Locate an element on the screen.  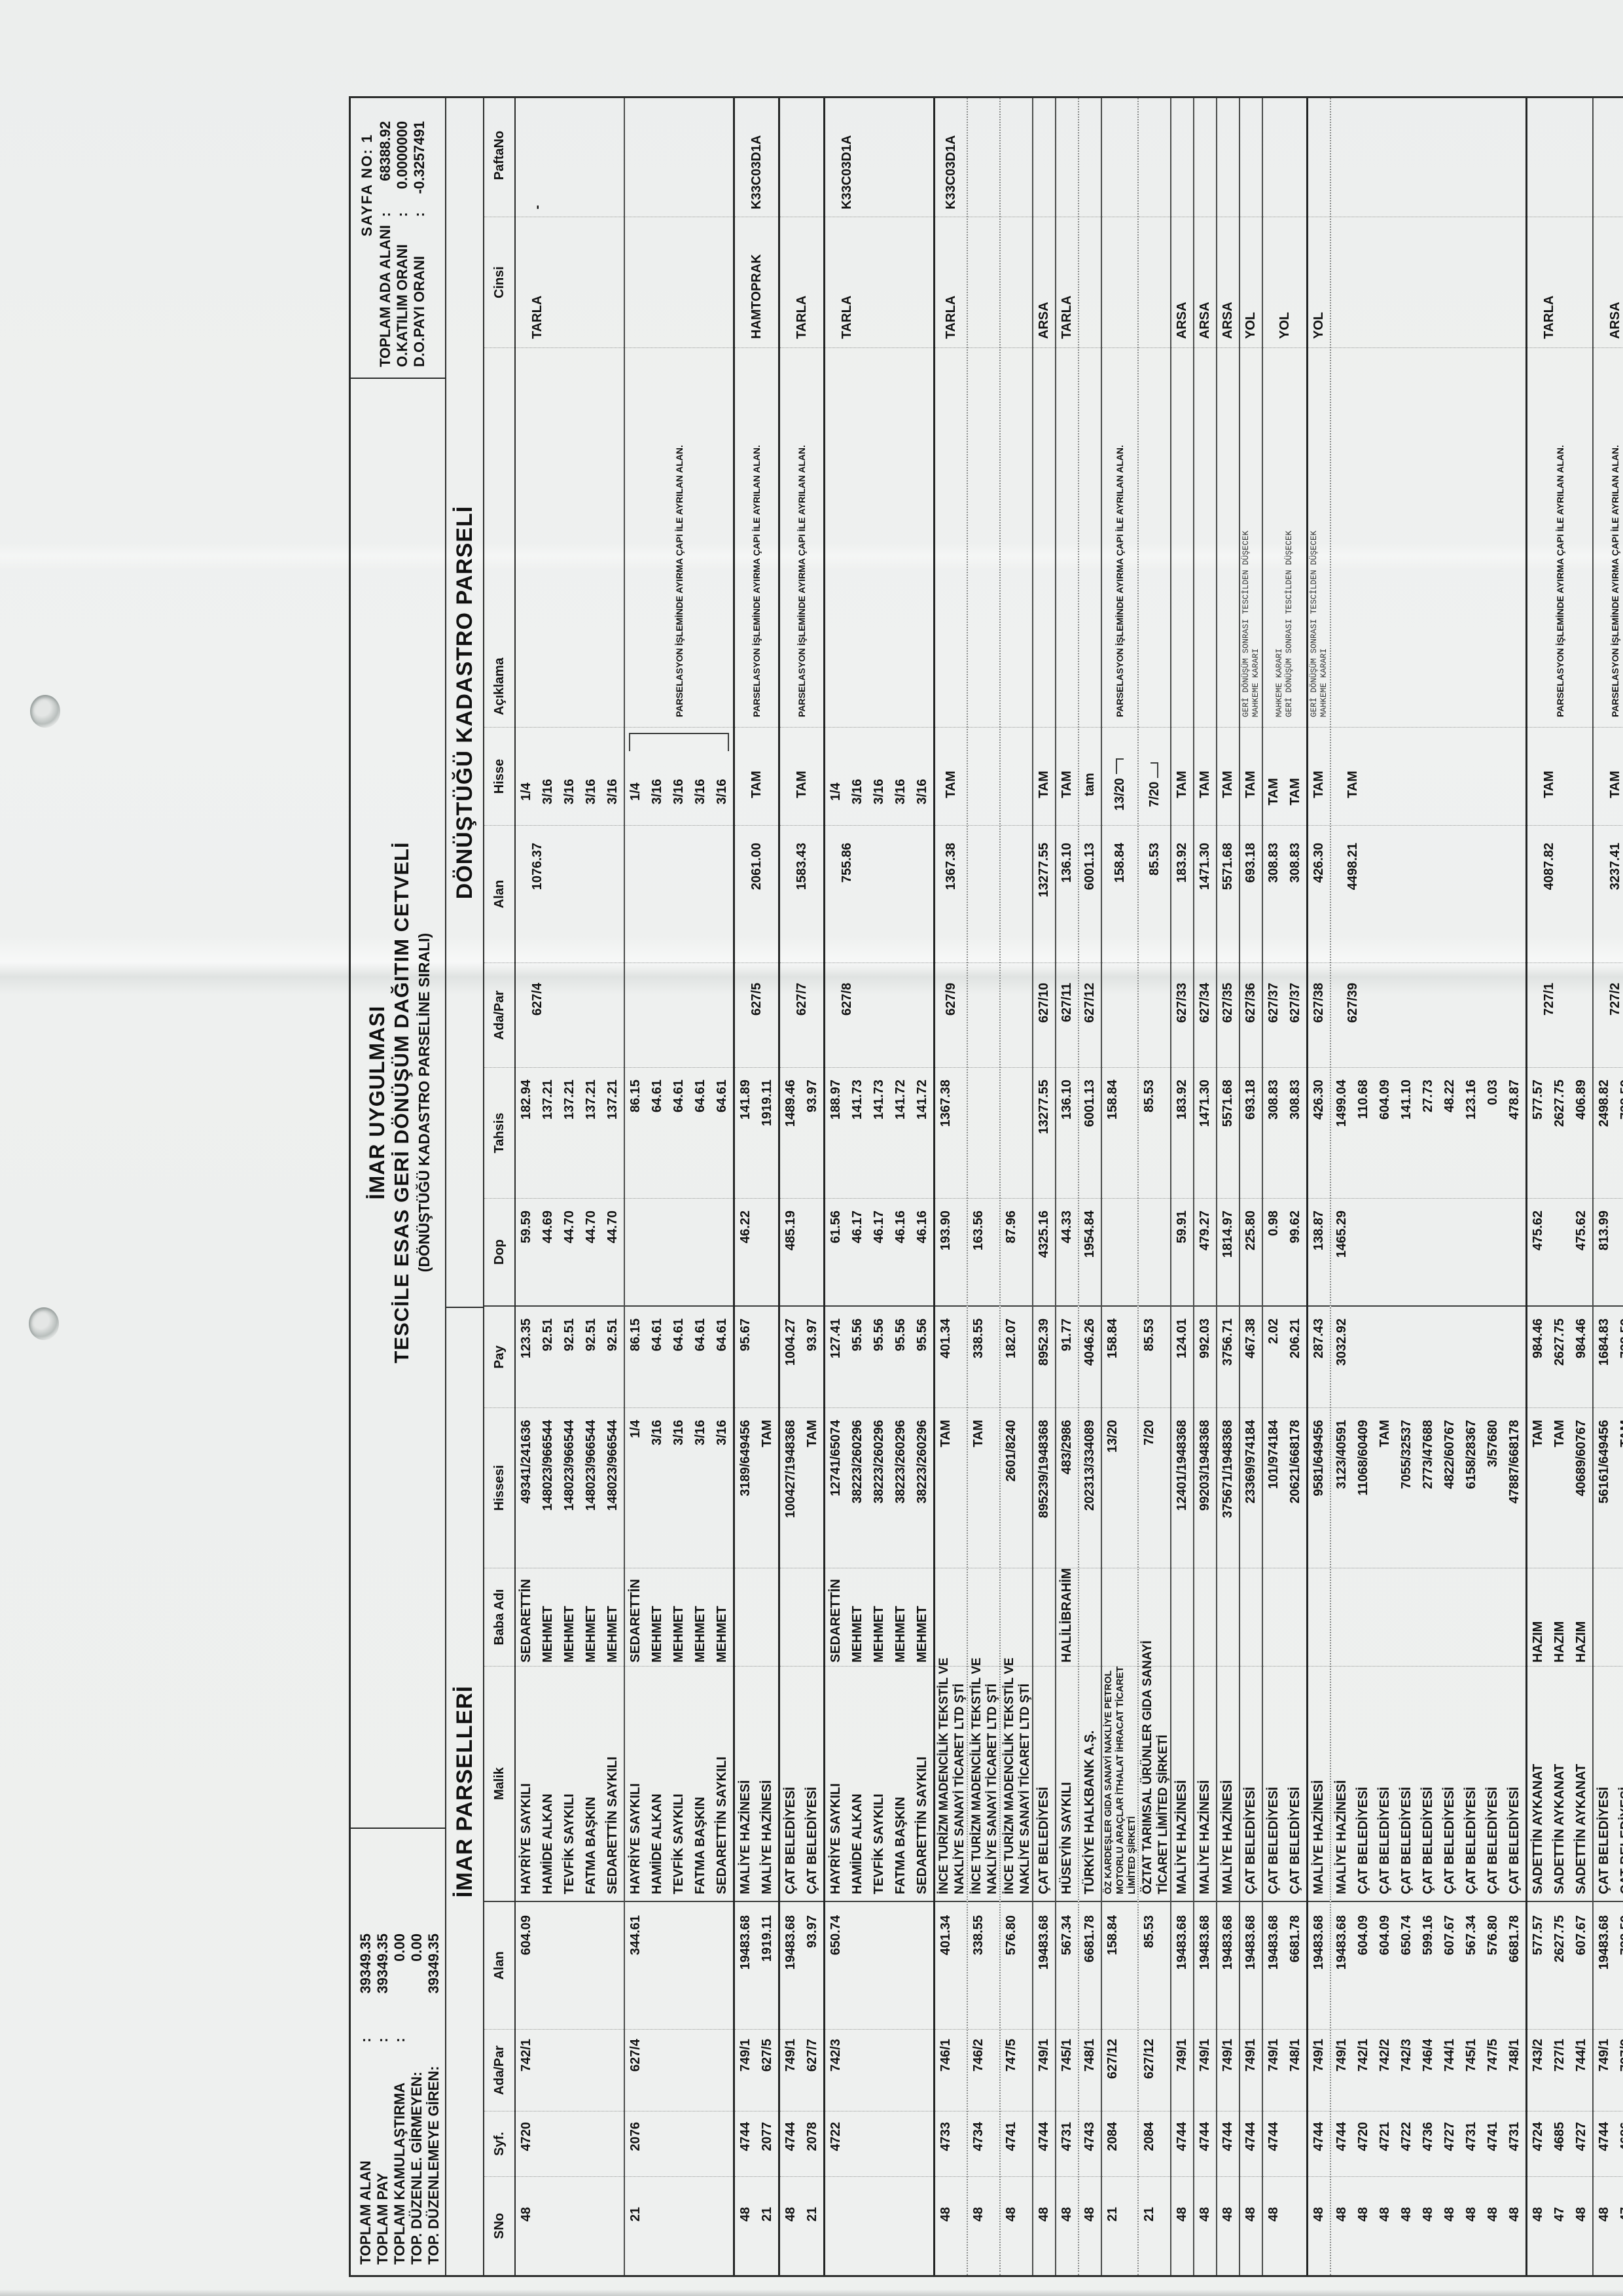
cell-k-hisse: 1/4 is located at coordinates (836, 792).